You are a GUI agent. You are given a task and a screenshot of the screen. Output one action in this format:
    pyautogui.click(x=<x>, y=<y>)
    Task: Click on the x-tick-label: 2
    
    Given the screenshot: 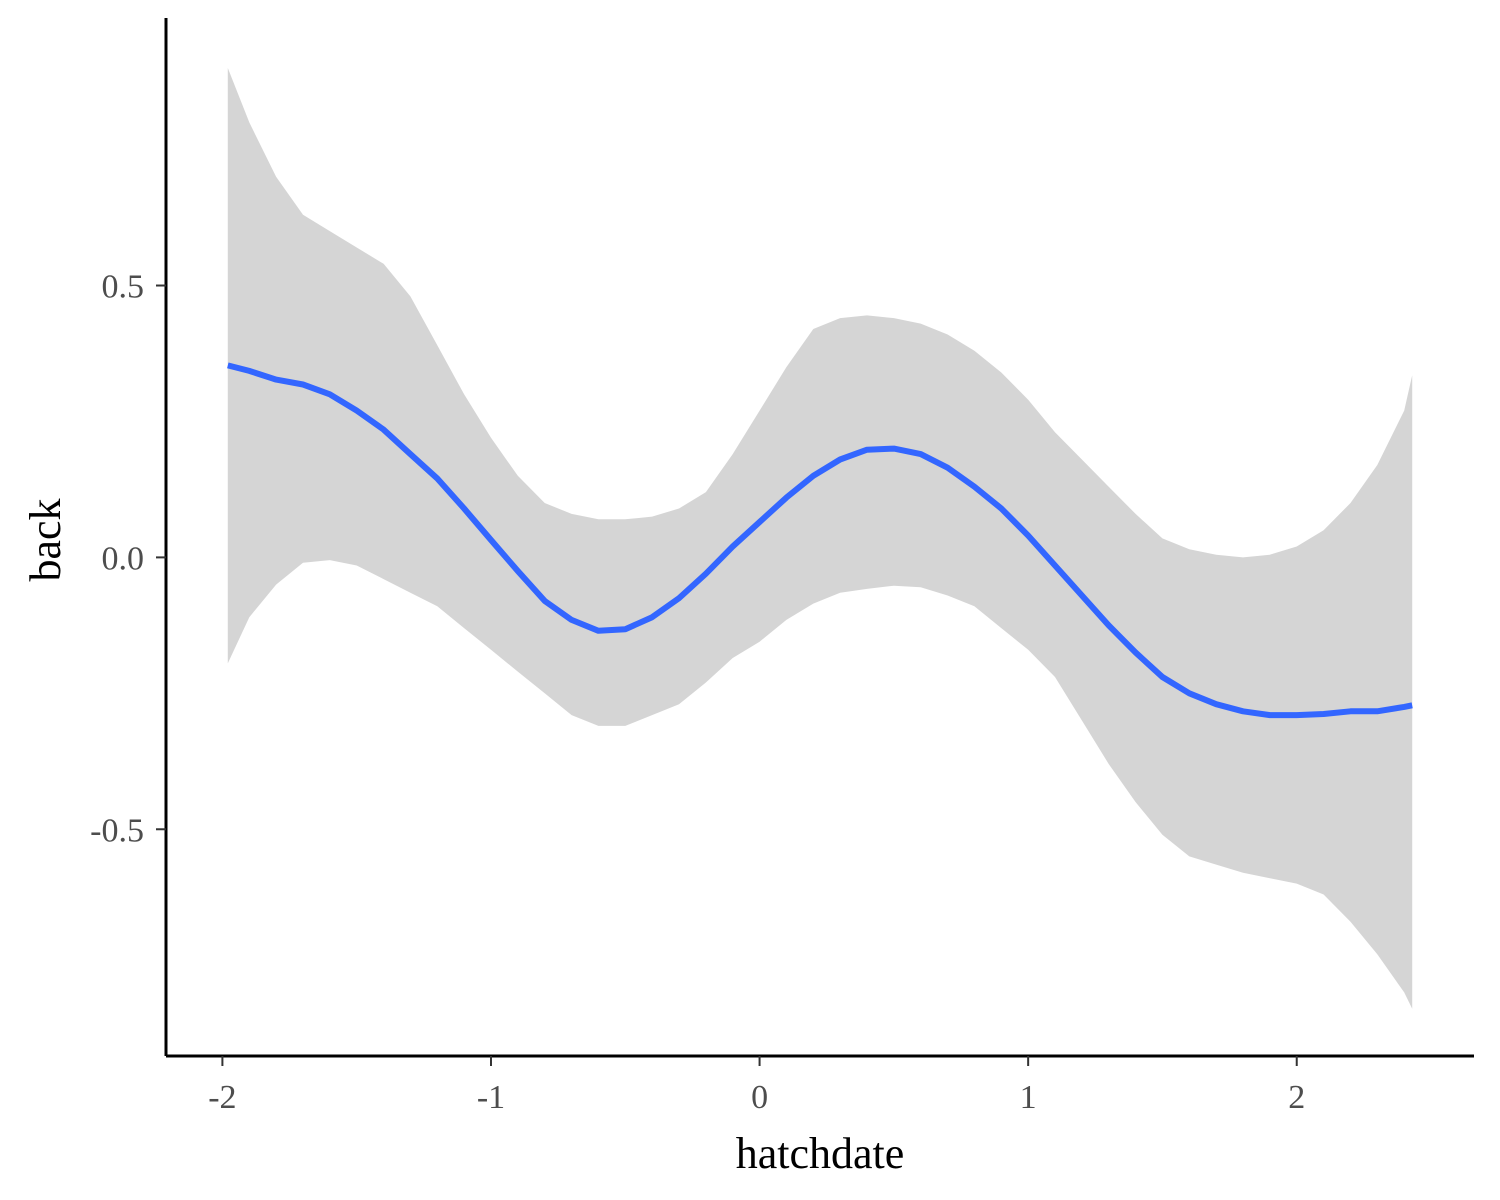 What is the action you would take?
    pyautogui.click(x=1296, y=1097)
    